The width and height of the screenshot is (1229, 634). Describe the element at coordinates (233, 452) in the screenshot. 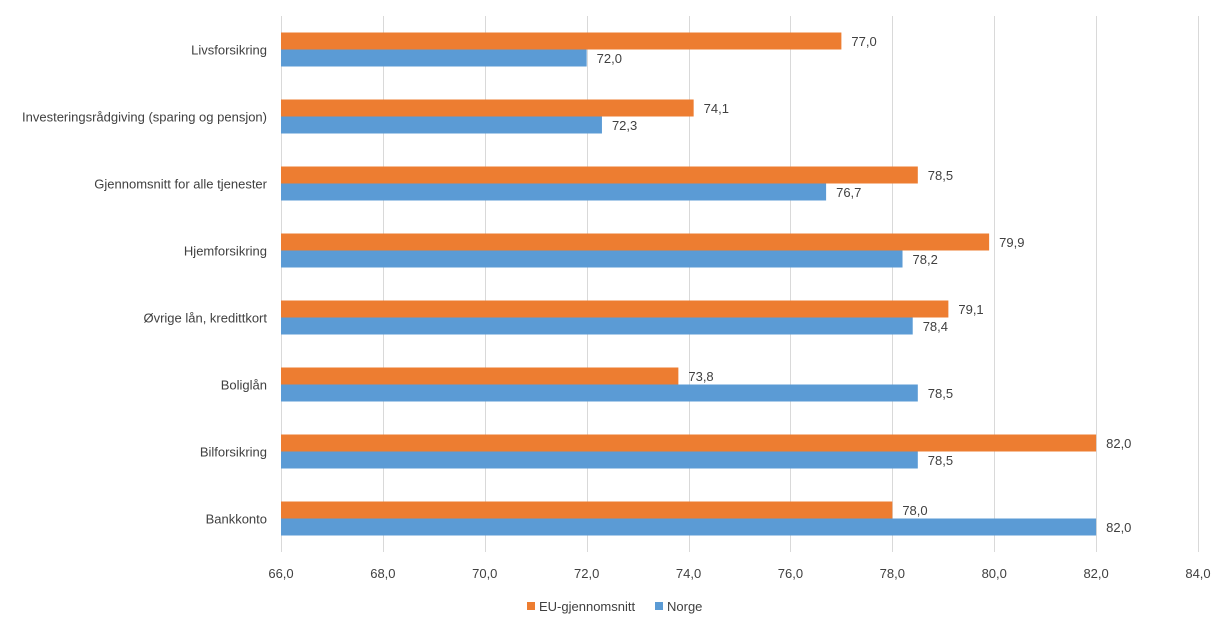

I see `category-label: Bilforsikring` at that location.